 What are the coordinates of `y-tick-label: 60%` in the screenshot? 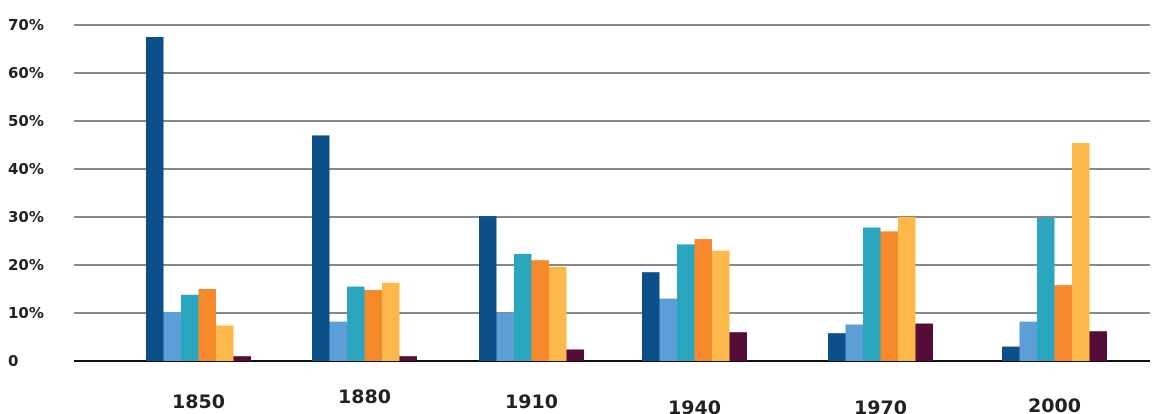 It's located at (26, 73).